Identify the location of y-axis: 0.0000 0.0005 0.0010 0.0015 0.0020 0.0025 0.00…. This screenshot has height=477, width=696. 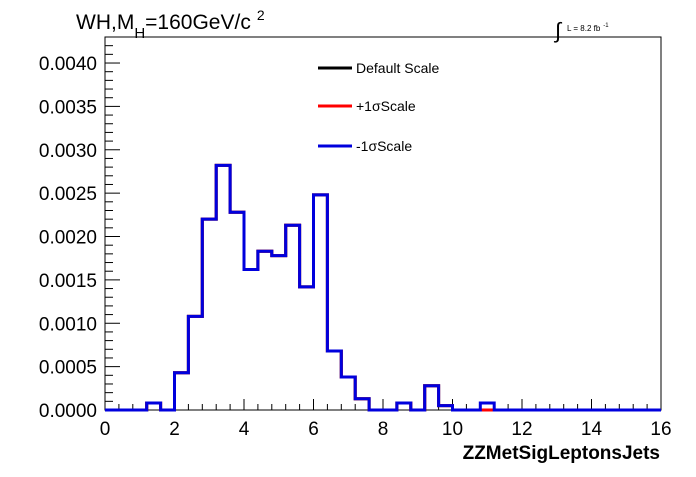
(79, 229).